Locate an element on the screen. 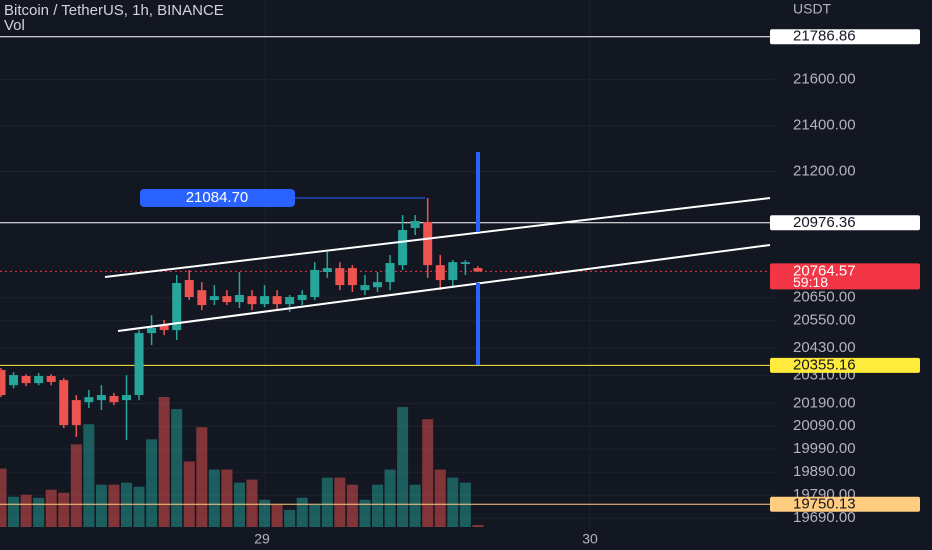 The image size is (932, 550). high-label-box is located at coordinates (217, 197).